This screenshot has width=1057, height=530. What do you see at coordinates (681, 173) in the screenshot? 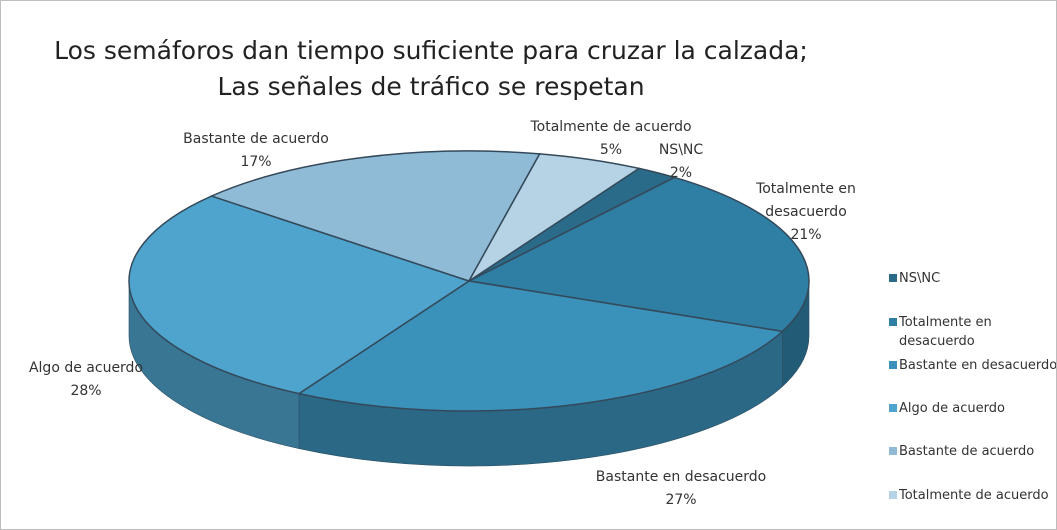
I see `label-value: 2%` at bounding box center [681, 173].